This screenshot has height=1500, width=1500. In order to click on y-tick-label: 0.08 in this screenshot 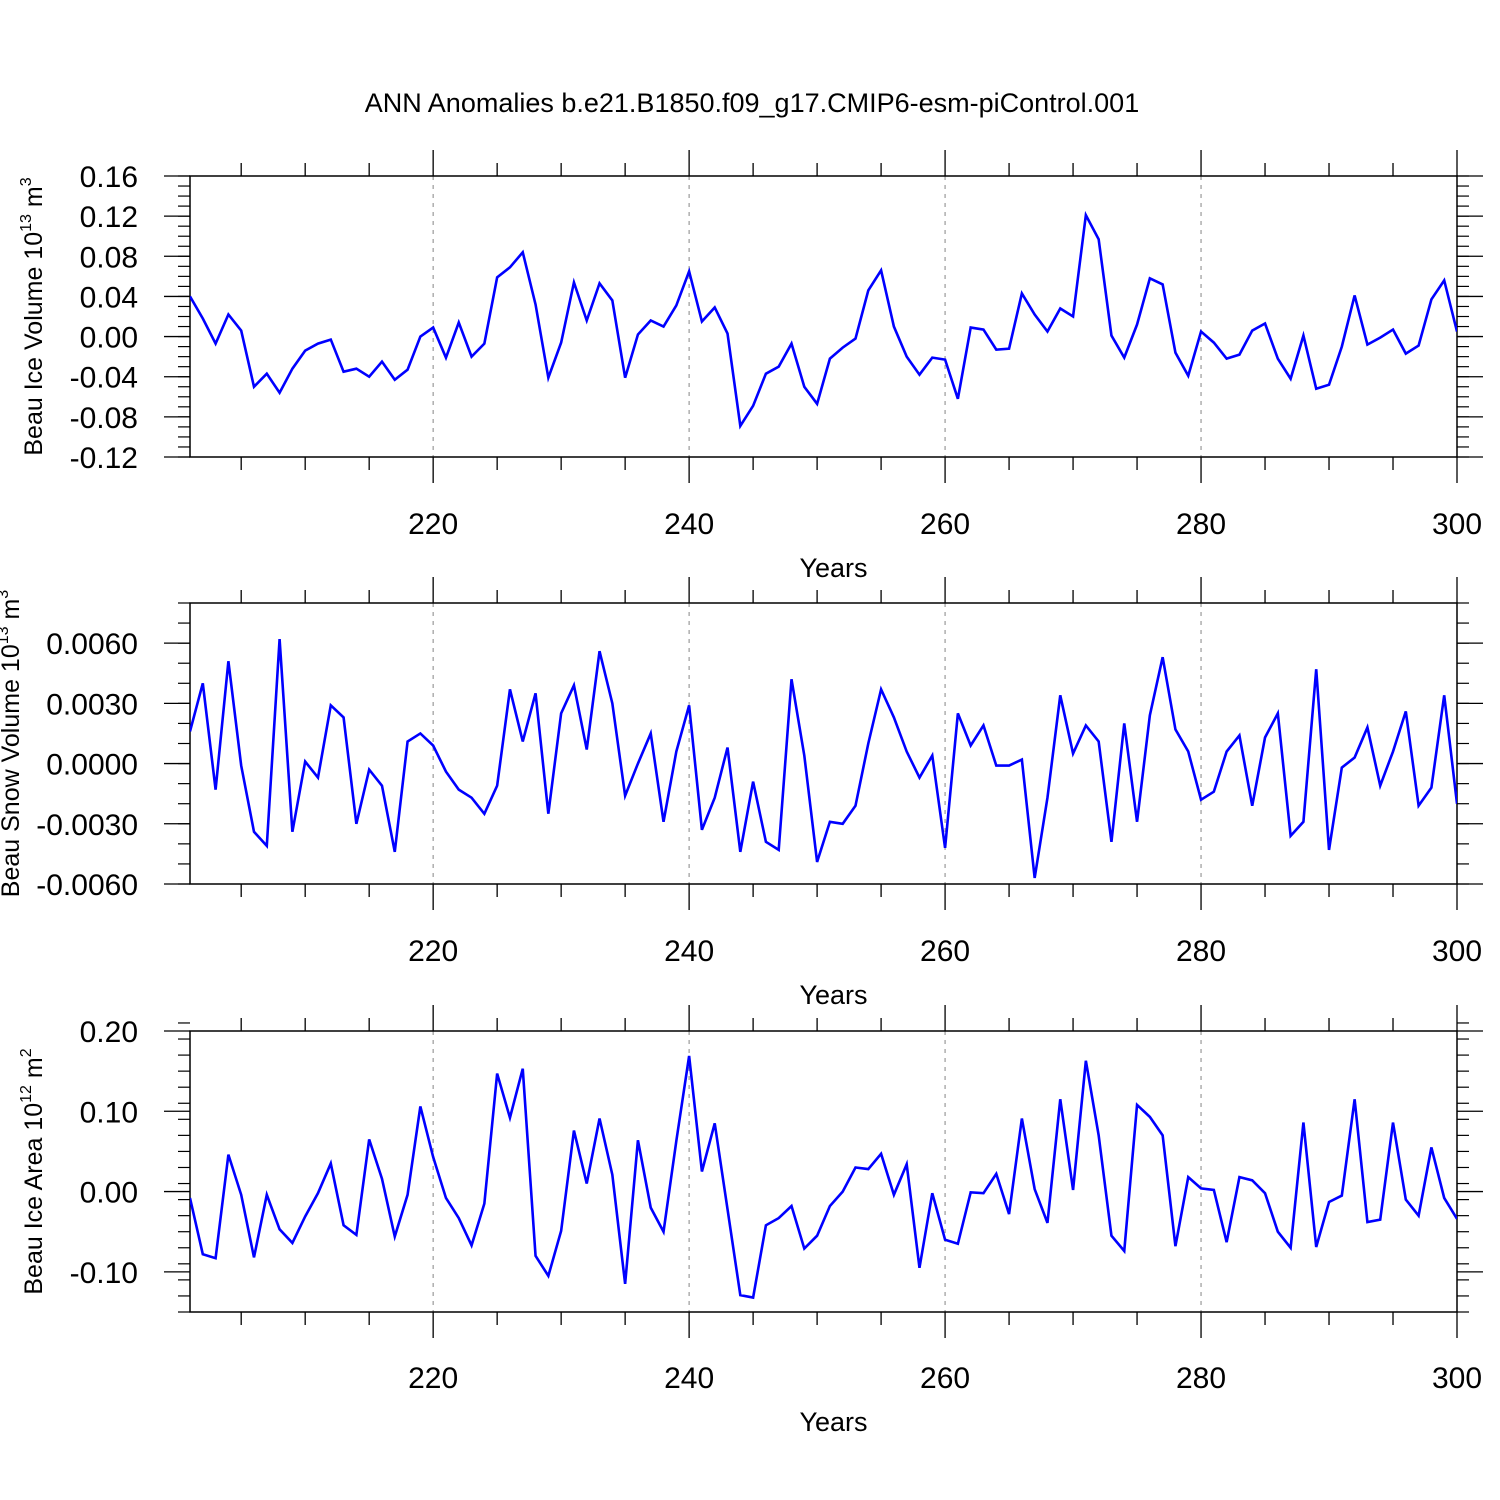, I will do `click(109, 257)`.